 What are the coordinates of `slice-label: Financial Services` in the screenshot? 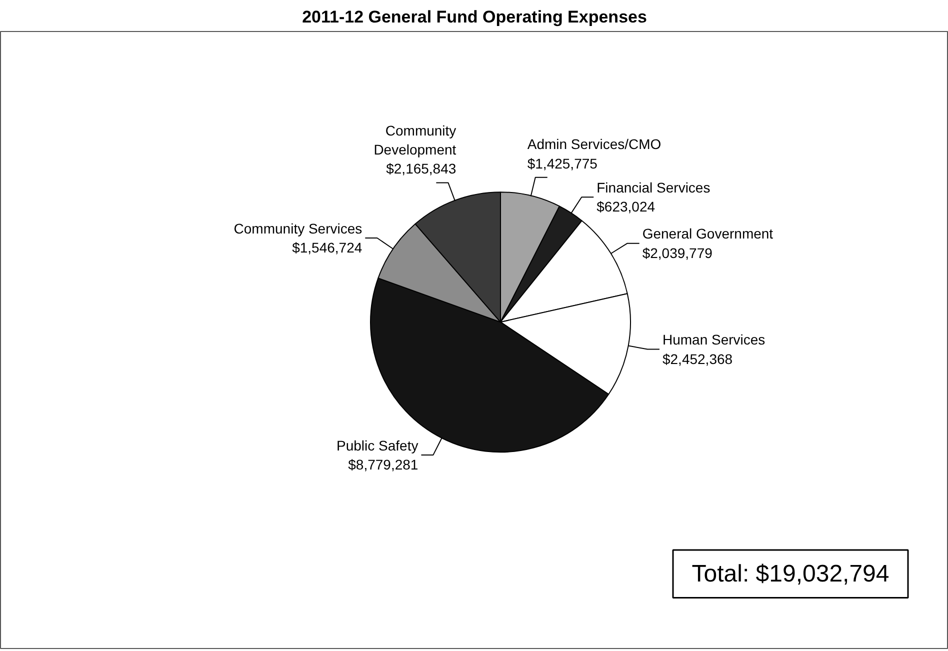 It's located at (653, 188).